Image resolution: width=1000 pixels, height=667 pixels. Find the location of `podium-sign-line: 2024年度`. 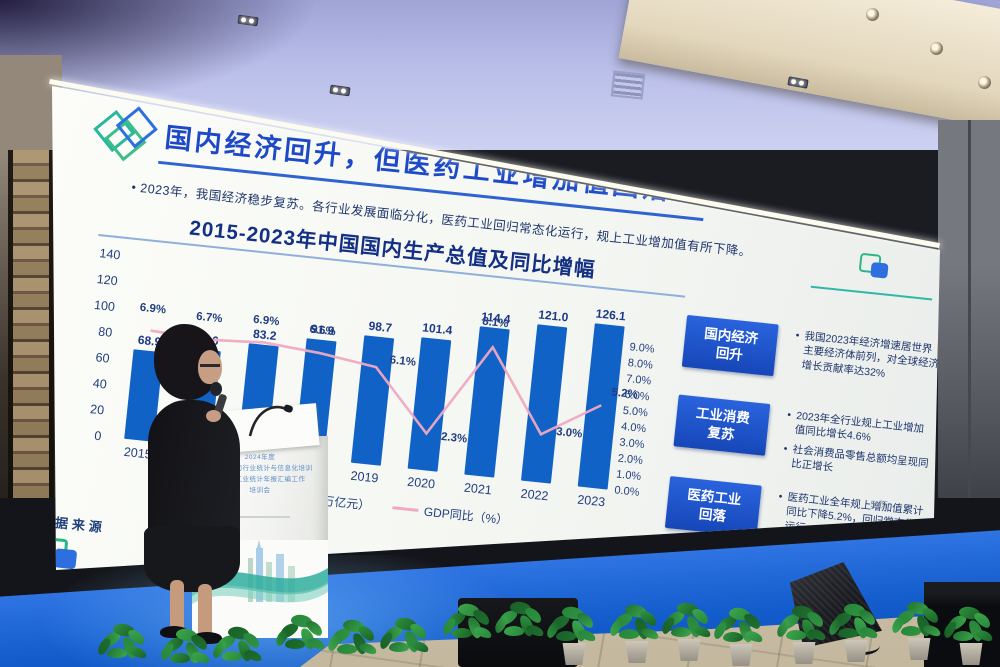

podium-sign-line: 2024年度 is located at coordinates (260, 457).